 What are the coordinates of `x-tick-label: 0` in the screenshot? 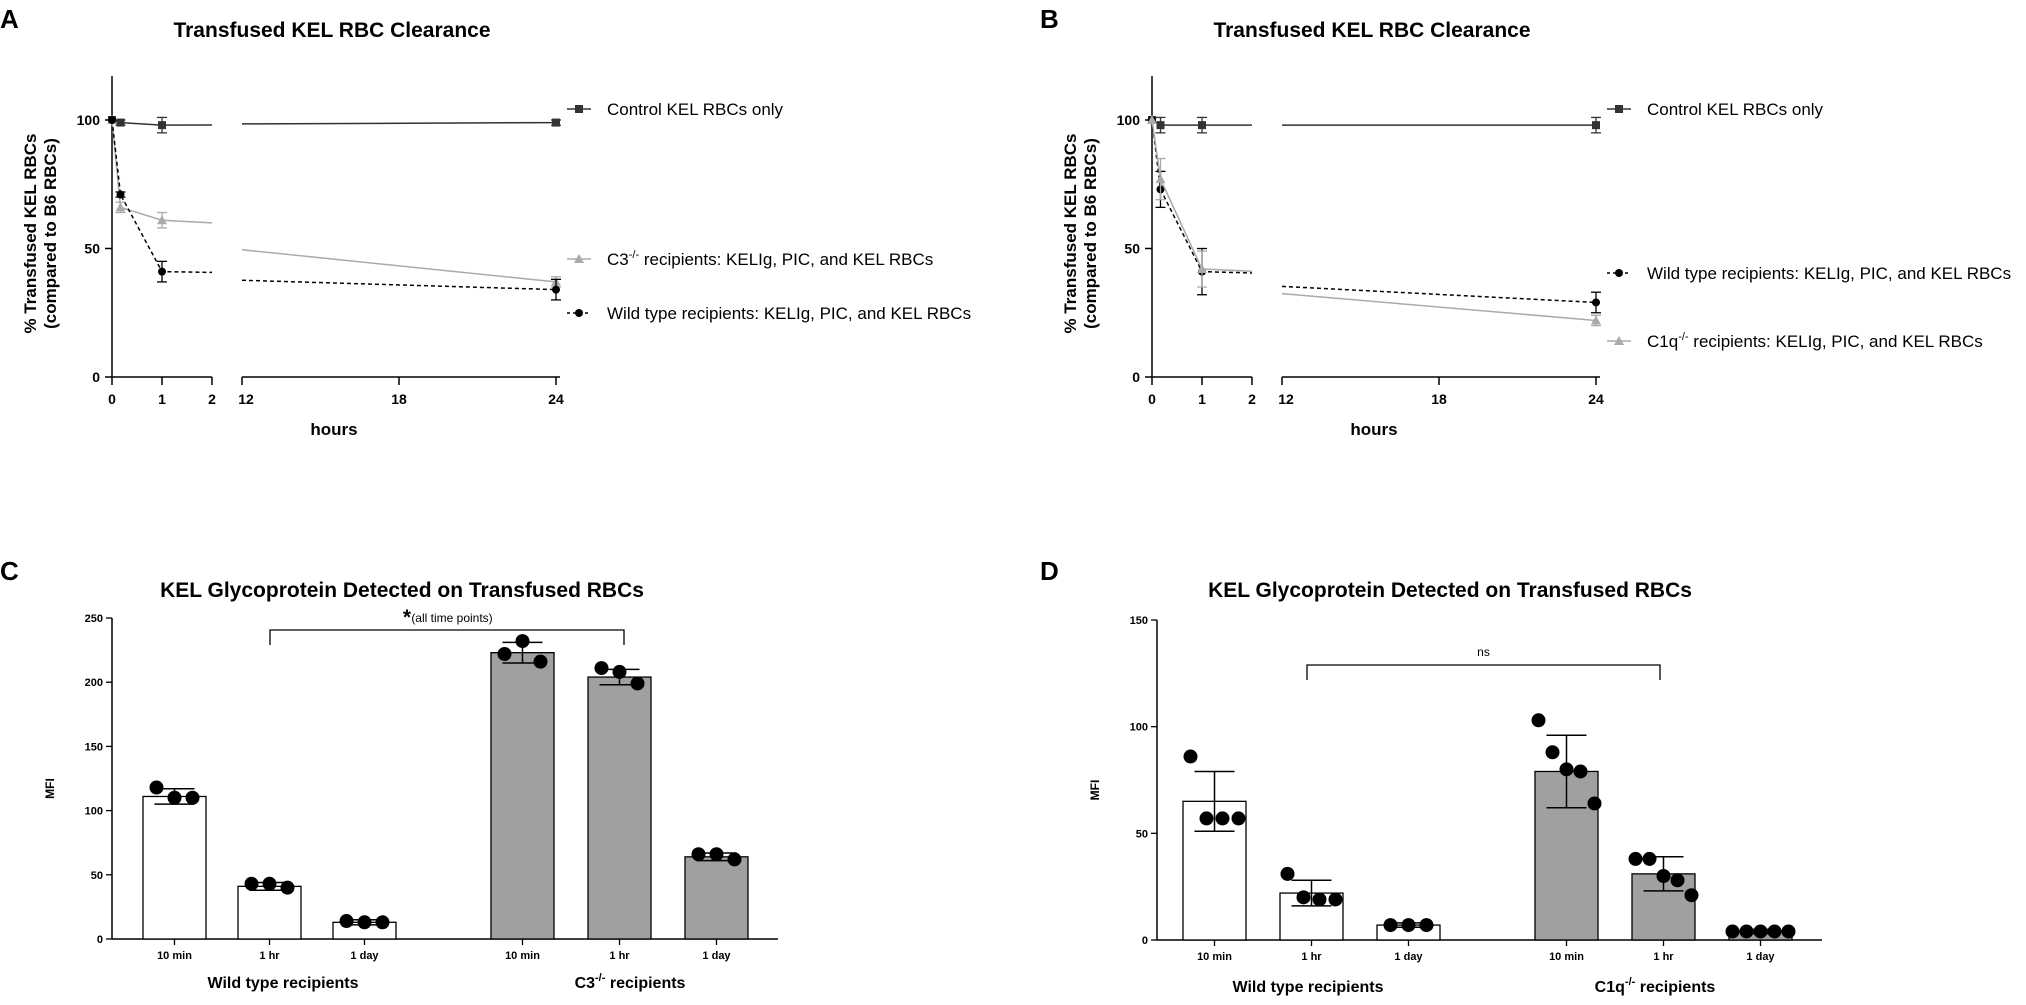 It's located at (1152, 399).